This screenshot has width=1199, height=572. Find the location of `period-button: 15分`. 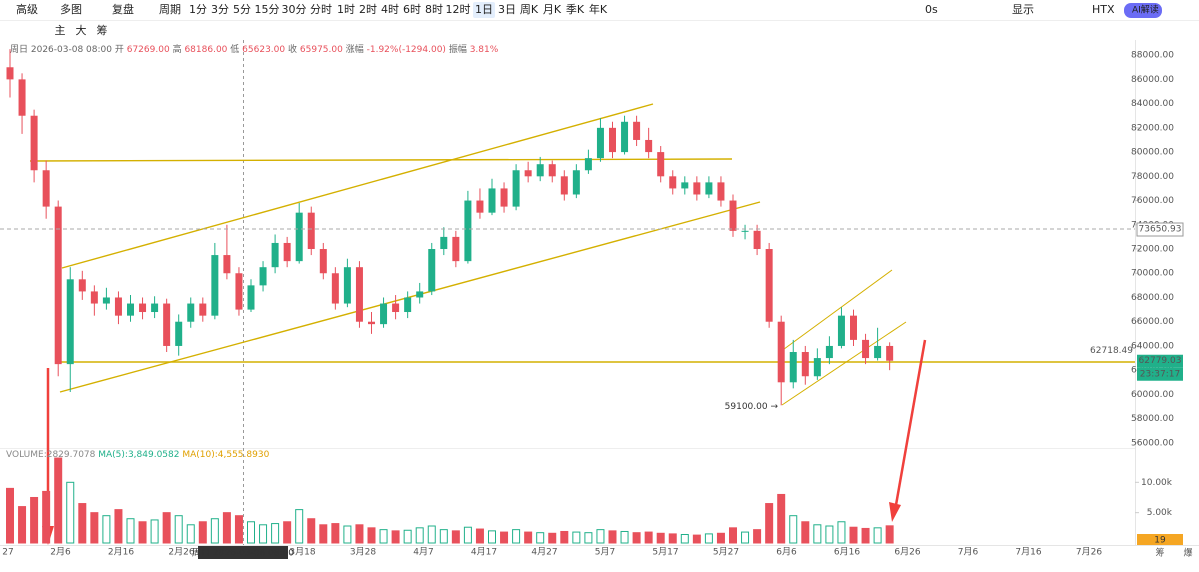

period-button: 15分 is located at coordinates (267, 9).